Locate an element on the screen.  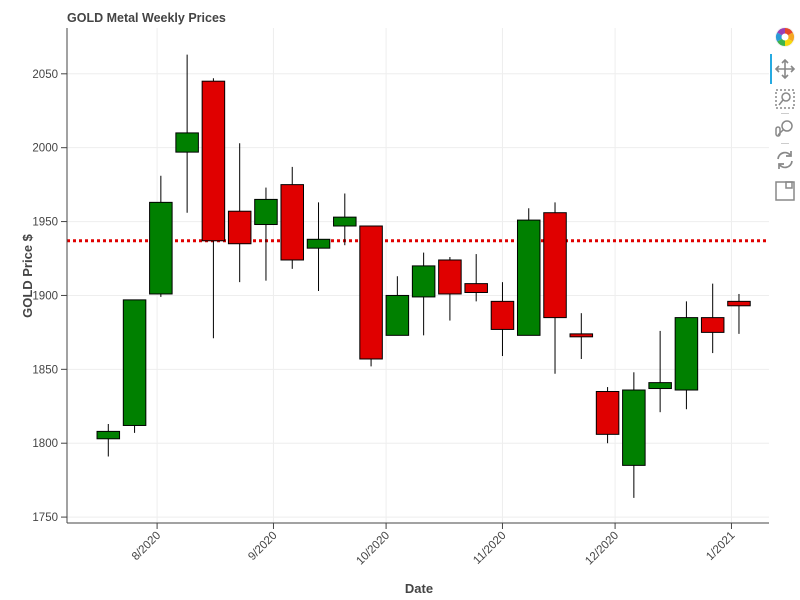
y-tick-label: 2000 is located at coordinates (45, 149).